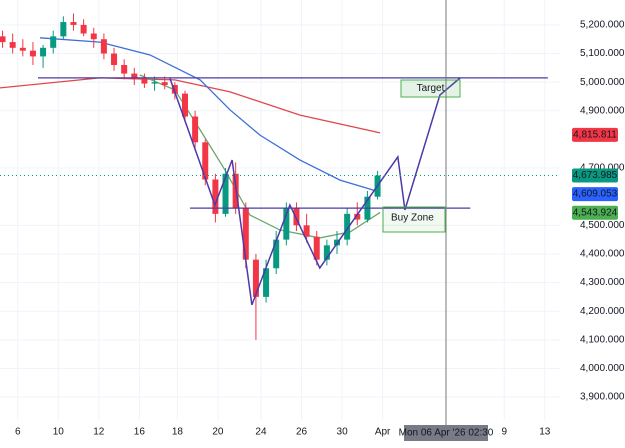  Describe the element at coordinates (602, 339) in the screenshot. I see `y-tick-label: 4,100.000` at that location.